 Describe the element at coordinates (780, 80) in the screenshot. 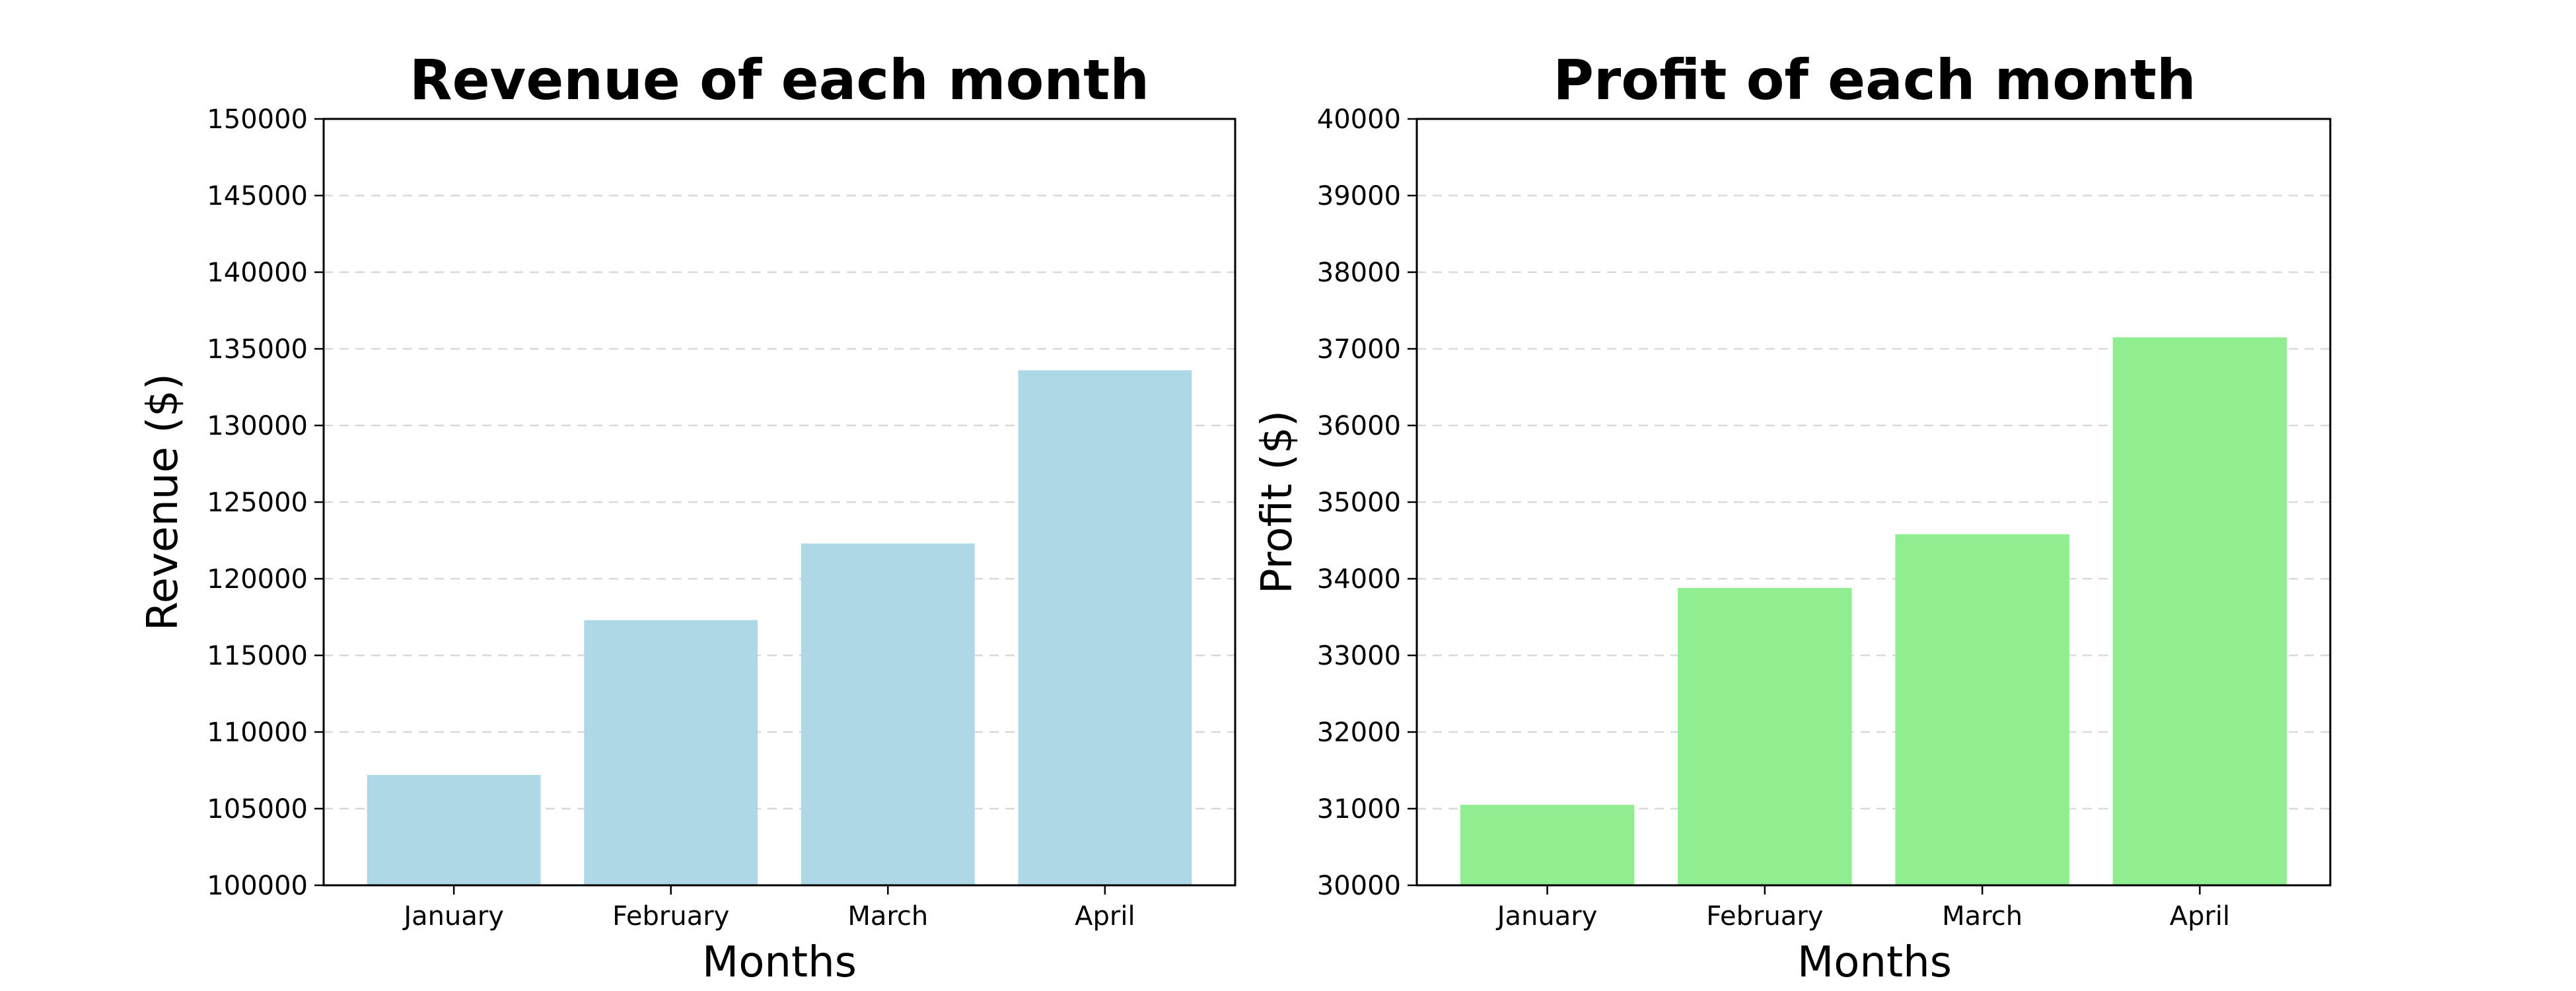

I see `revenue-chart-title: Revenue of each month` at that location.